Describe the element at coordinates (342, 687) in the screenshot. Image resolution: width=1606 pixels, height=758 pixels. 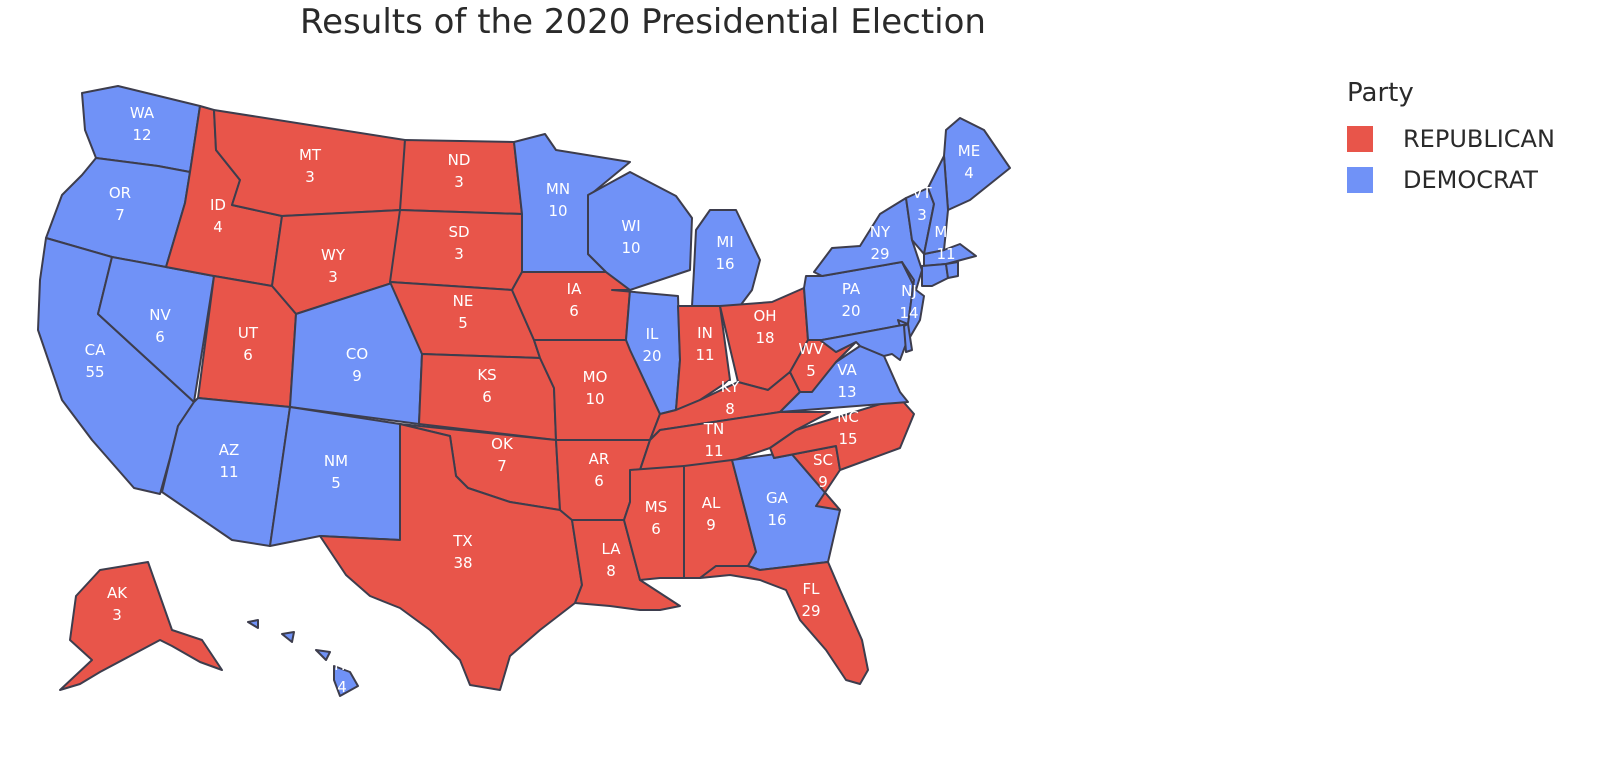
I see `state-ev-hi: 4` at that location.